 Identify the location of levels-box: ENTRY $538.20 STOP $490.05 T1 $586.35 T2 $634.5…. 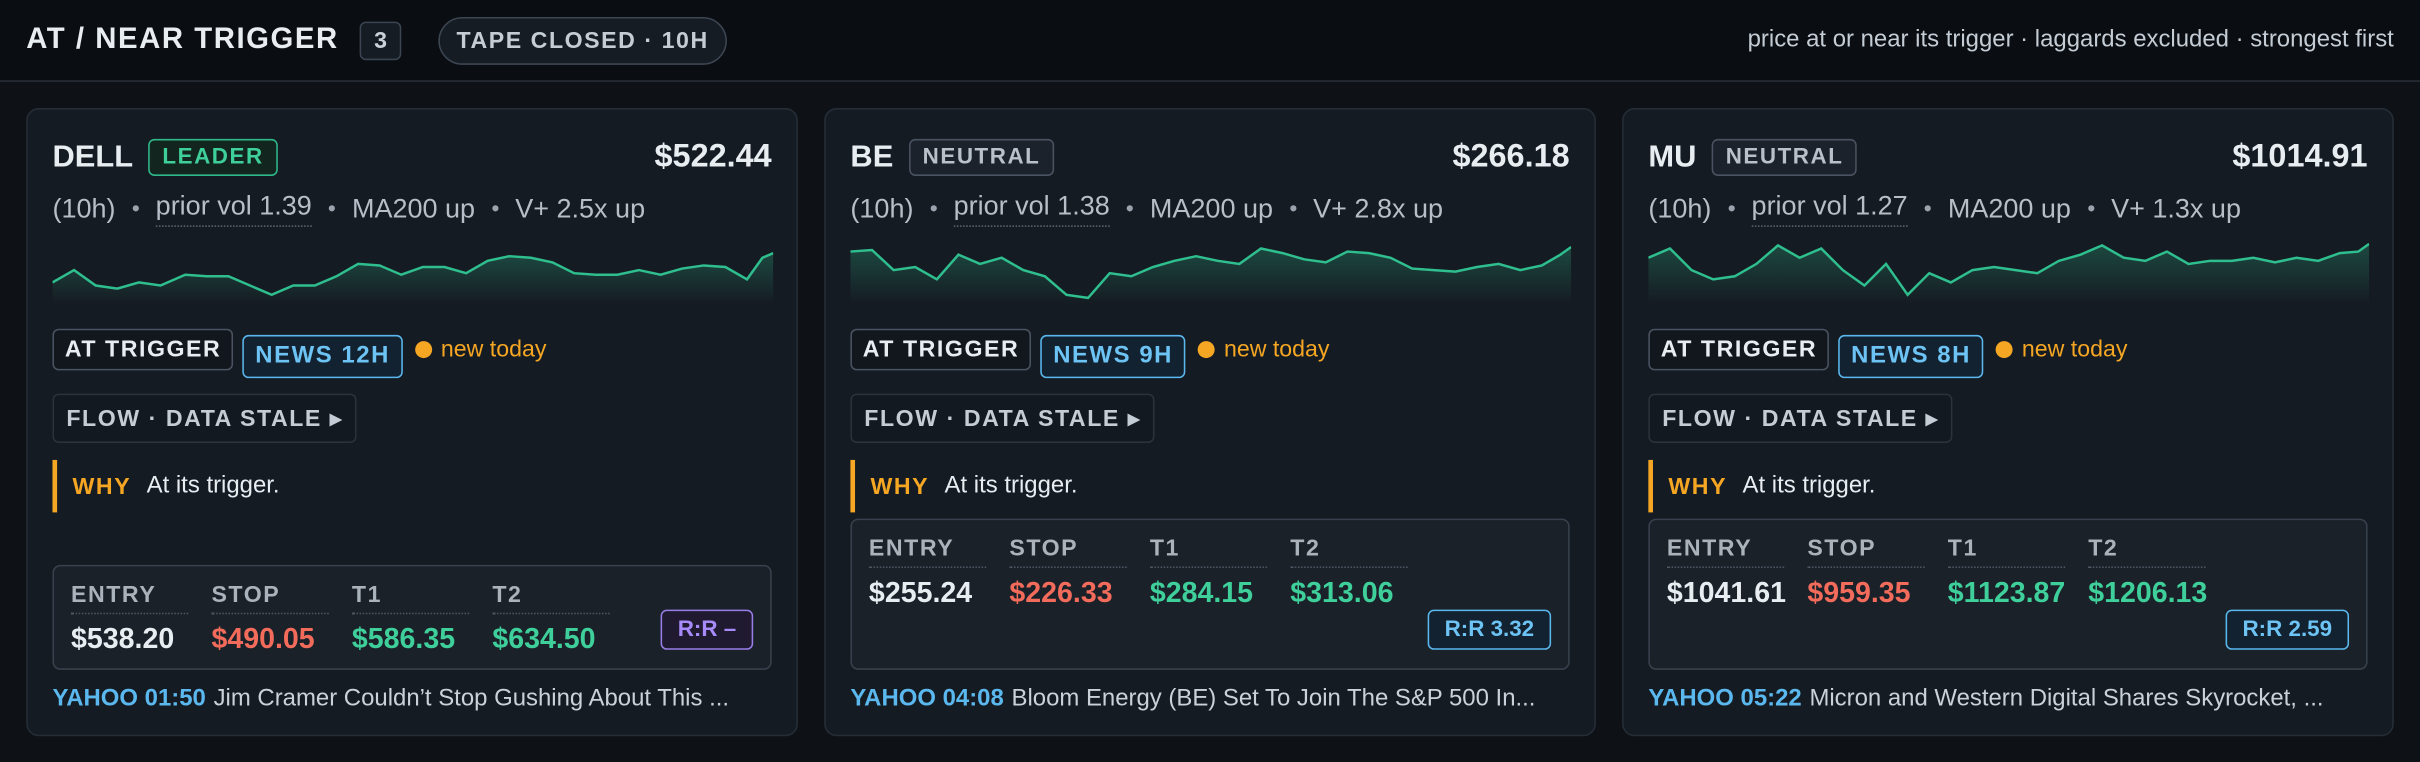
(412, 617).